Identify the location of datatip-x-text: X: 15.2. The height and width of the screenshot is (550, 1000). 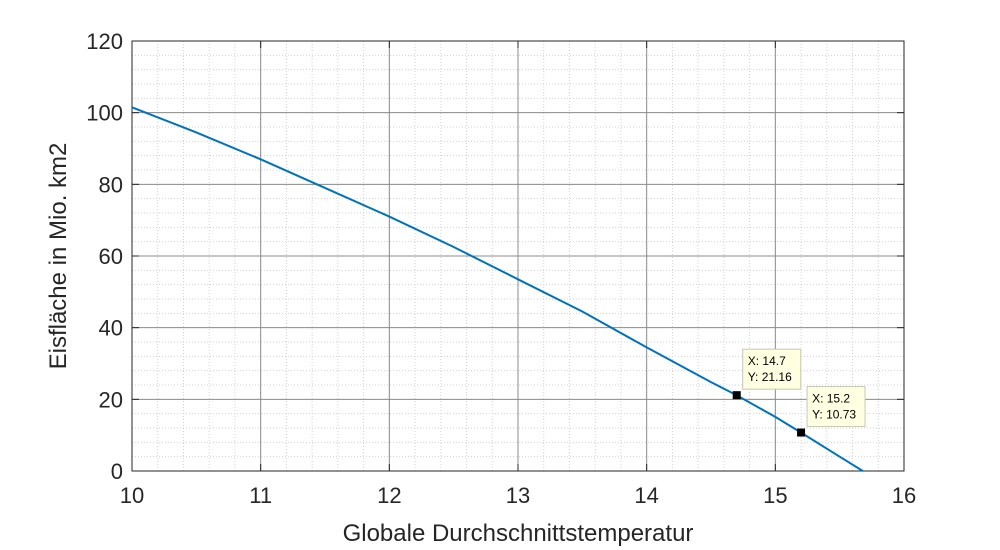
(831, 399).